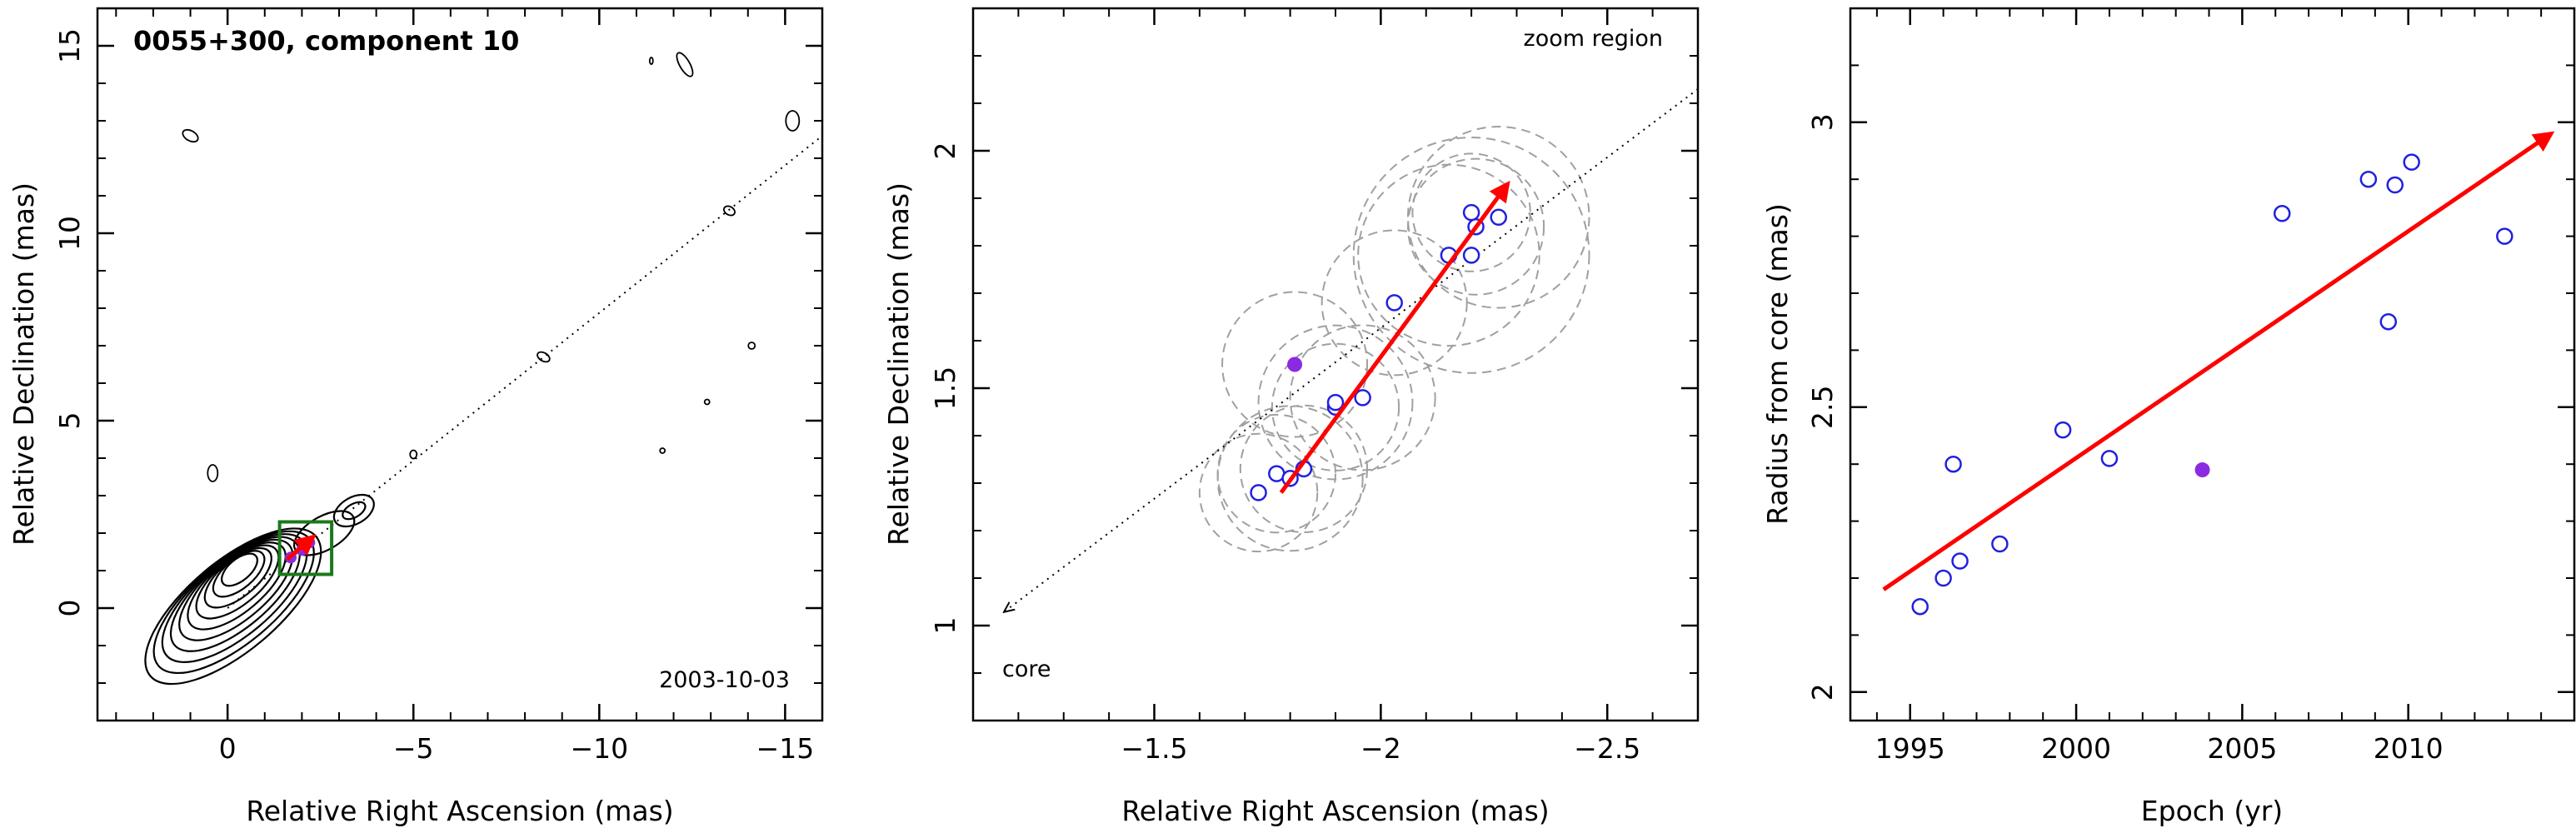  I want to click on y-tick-label: 10, so click(69, 233).